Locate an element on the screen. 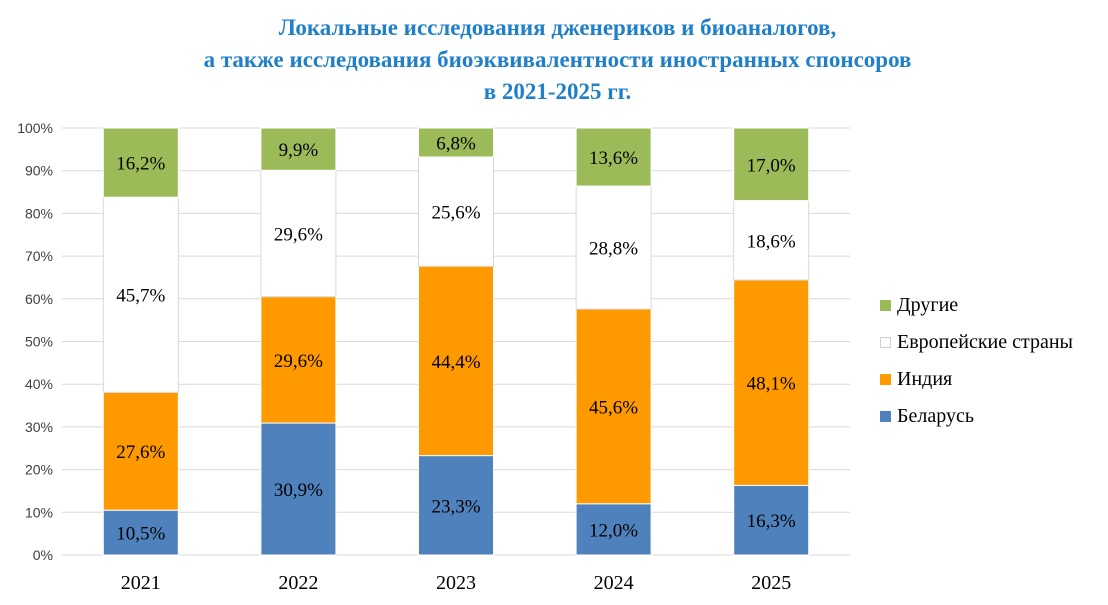  data-label: 44,4% is located at coordinates (455, 362).